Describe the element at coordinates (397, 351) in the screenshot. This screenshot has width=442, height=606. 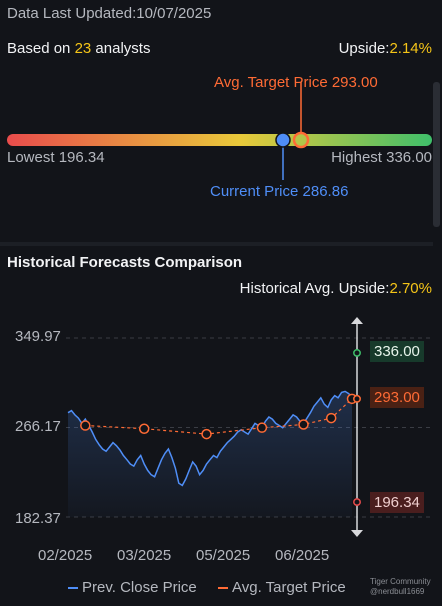
I see `highest-badge: 336.00` at that location.